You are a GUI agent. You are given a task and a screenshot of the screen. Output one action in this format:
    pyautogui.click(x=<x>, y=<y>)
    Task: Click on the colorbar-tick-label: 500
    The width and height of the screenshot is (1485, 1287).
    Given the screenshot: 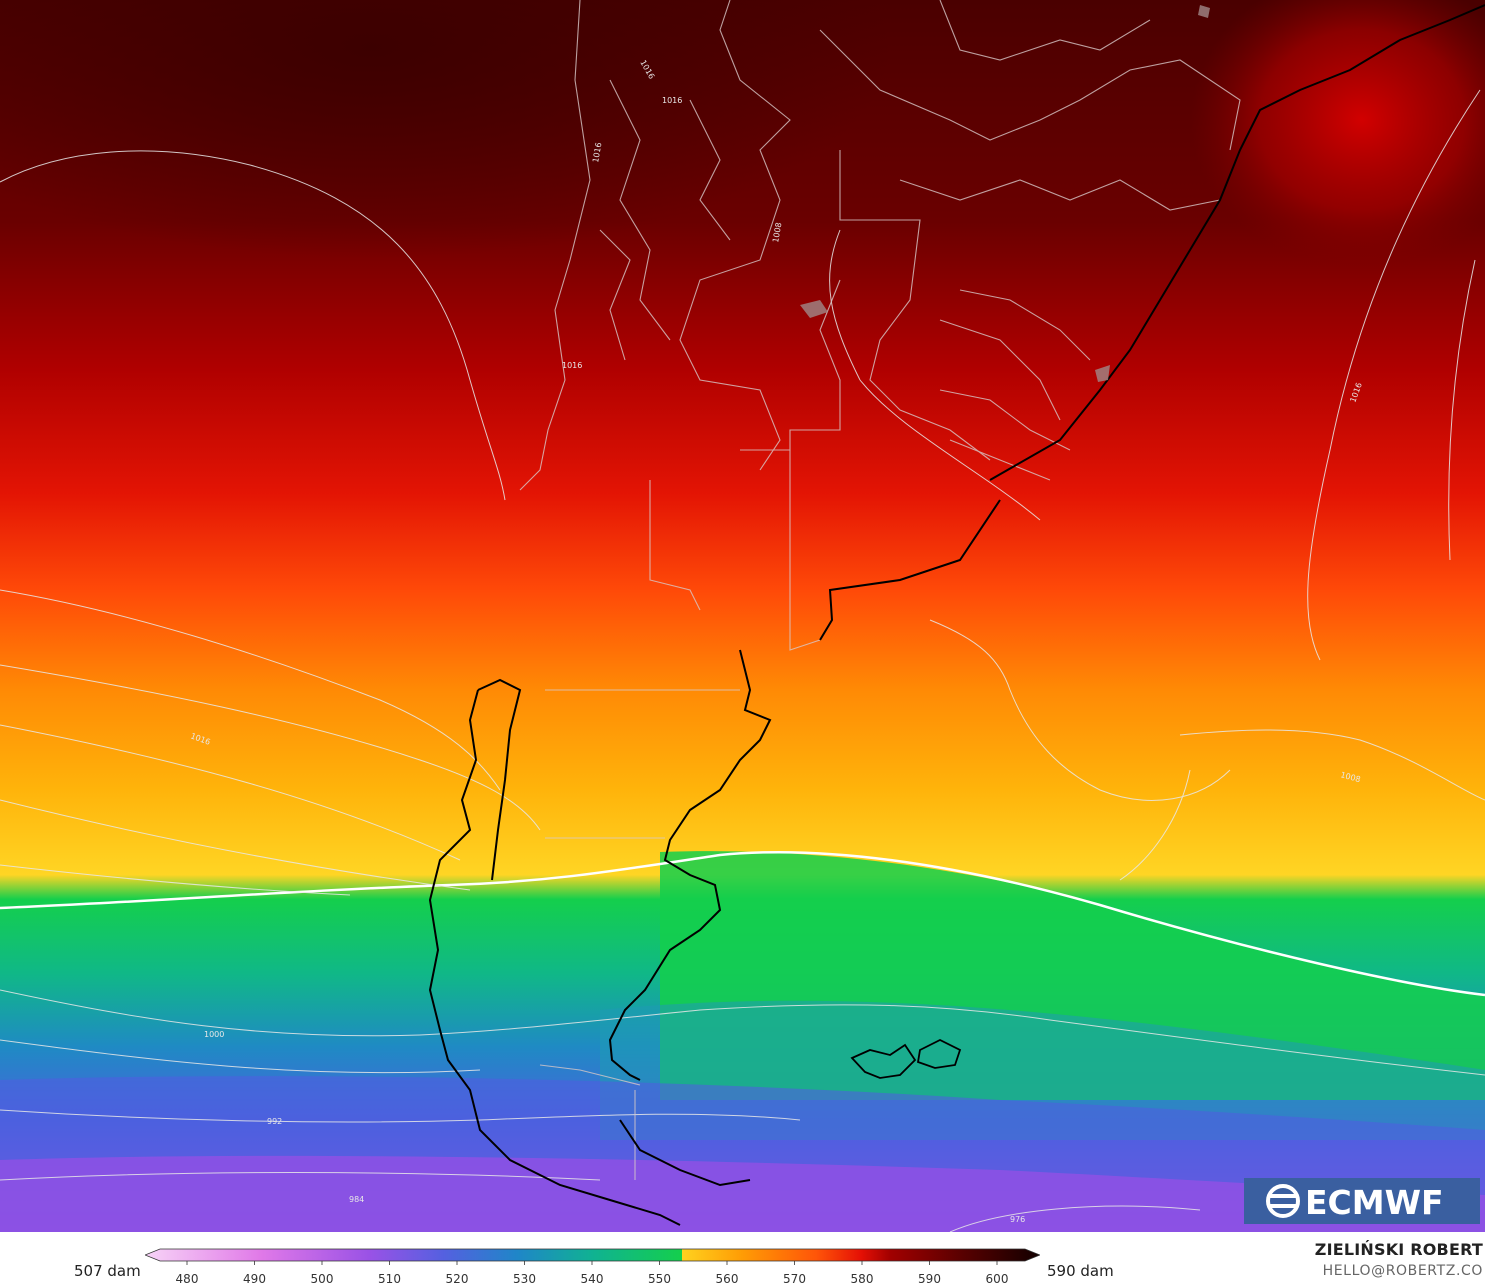 What is the action you would take?
    pyautogui.click(x=322, y=1279)
    